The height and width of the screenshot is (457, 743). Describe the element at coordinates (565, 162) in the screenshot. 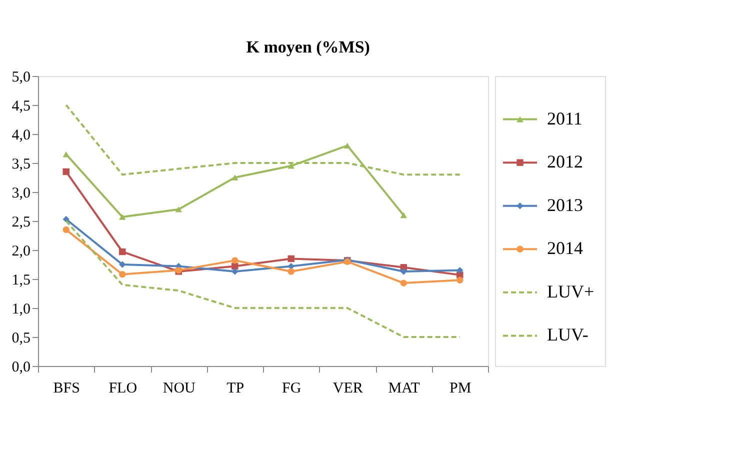

I see `legend-label: 2012` at that location.